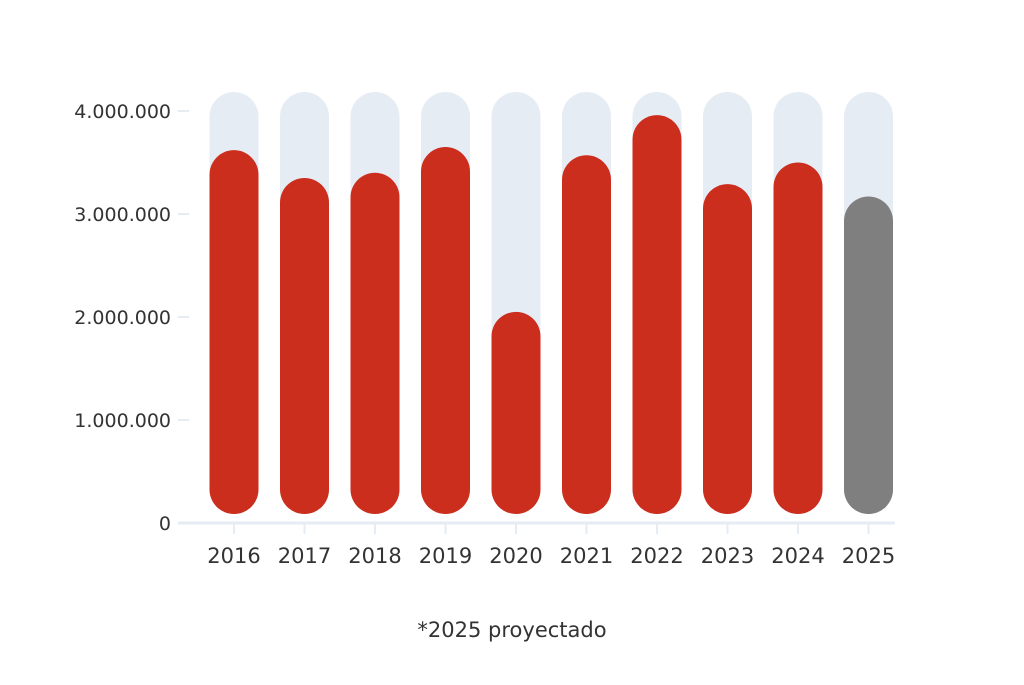  Describe the element at coordinates (374, 556) in the screenshot. I see `x-tick-label: 2018` at that location.